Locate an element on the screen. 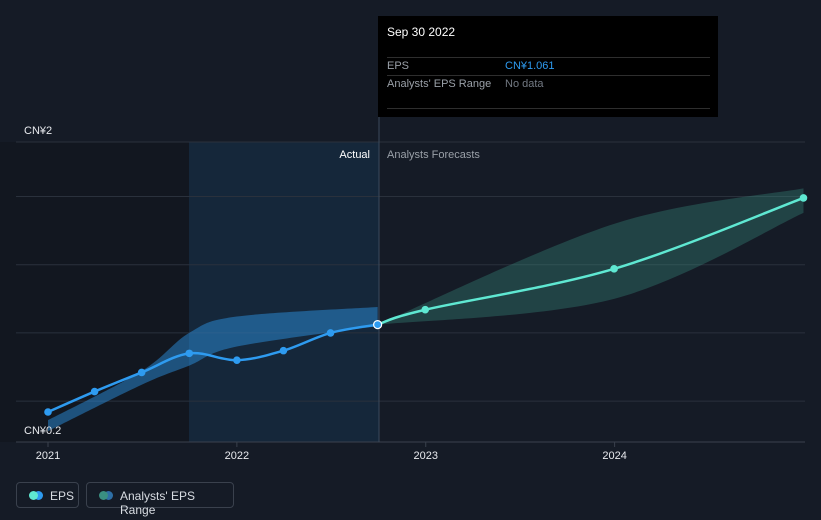  tooltip-range-label: Analysts' EPS Range is located at coordinates (439, 84).